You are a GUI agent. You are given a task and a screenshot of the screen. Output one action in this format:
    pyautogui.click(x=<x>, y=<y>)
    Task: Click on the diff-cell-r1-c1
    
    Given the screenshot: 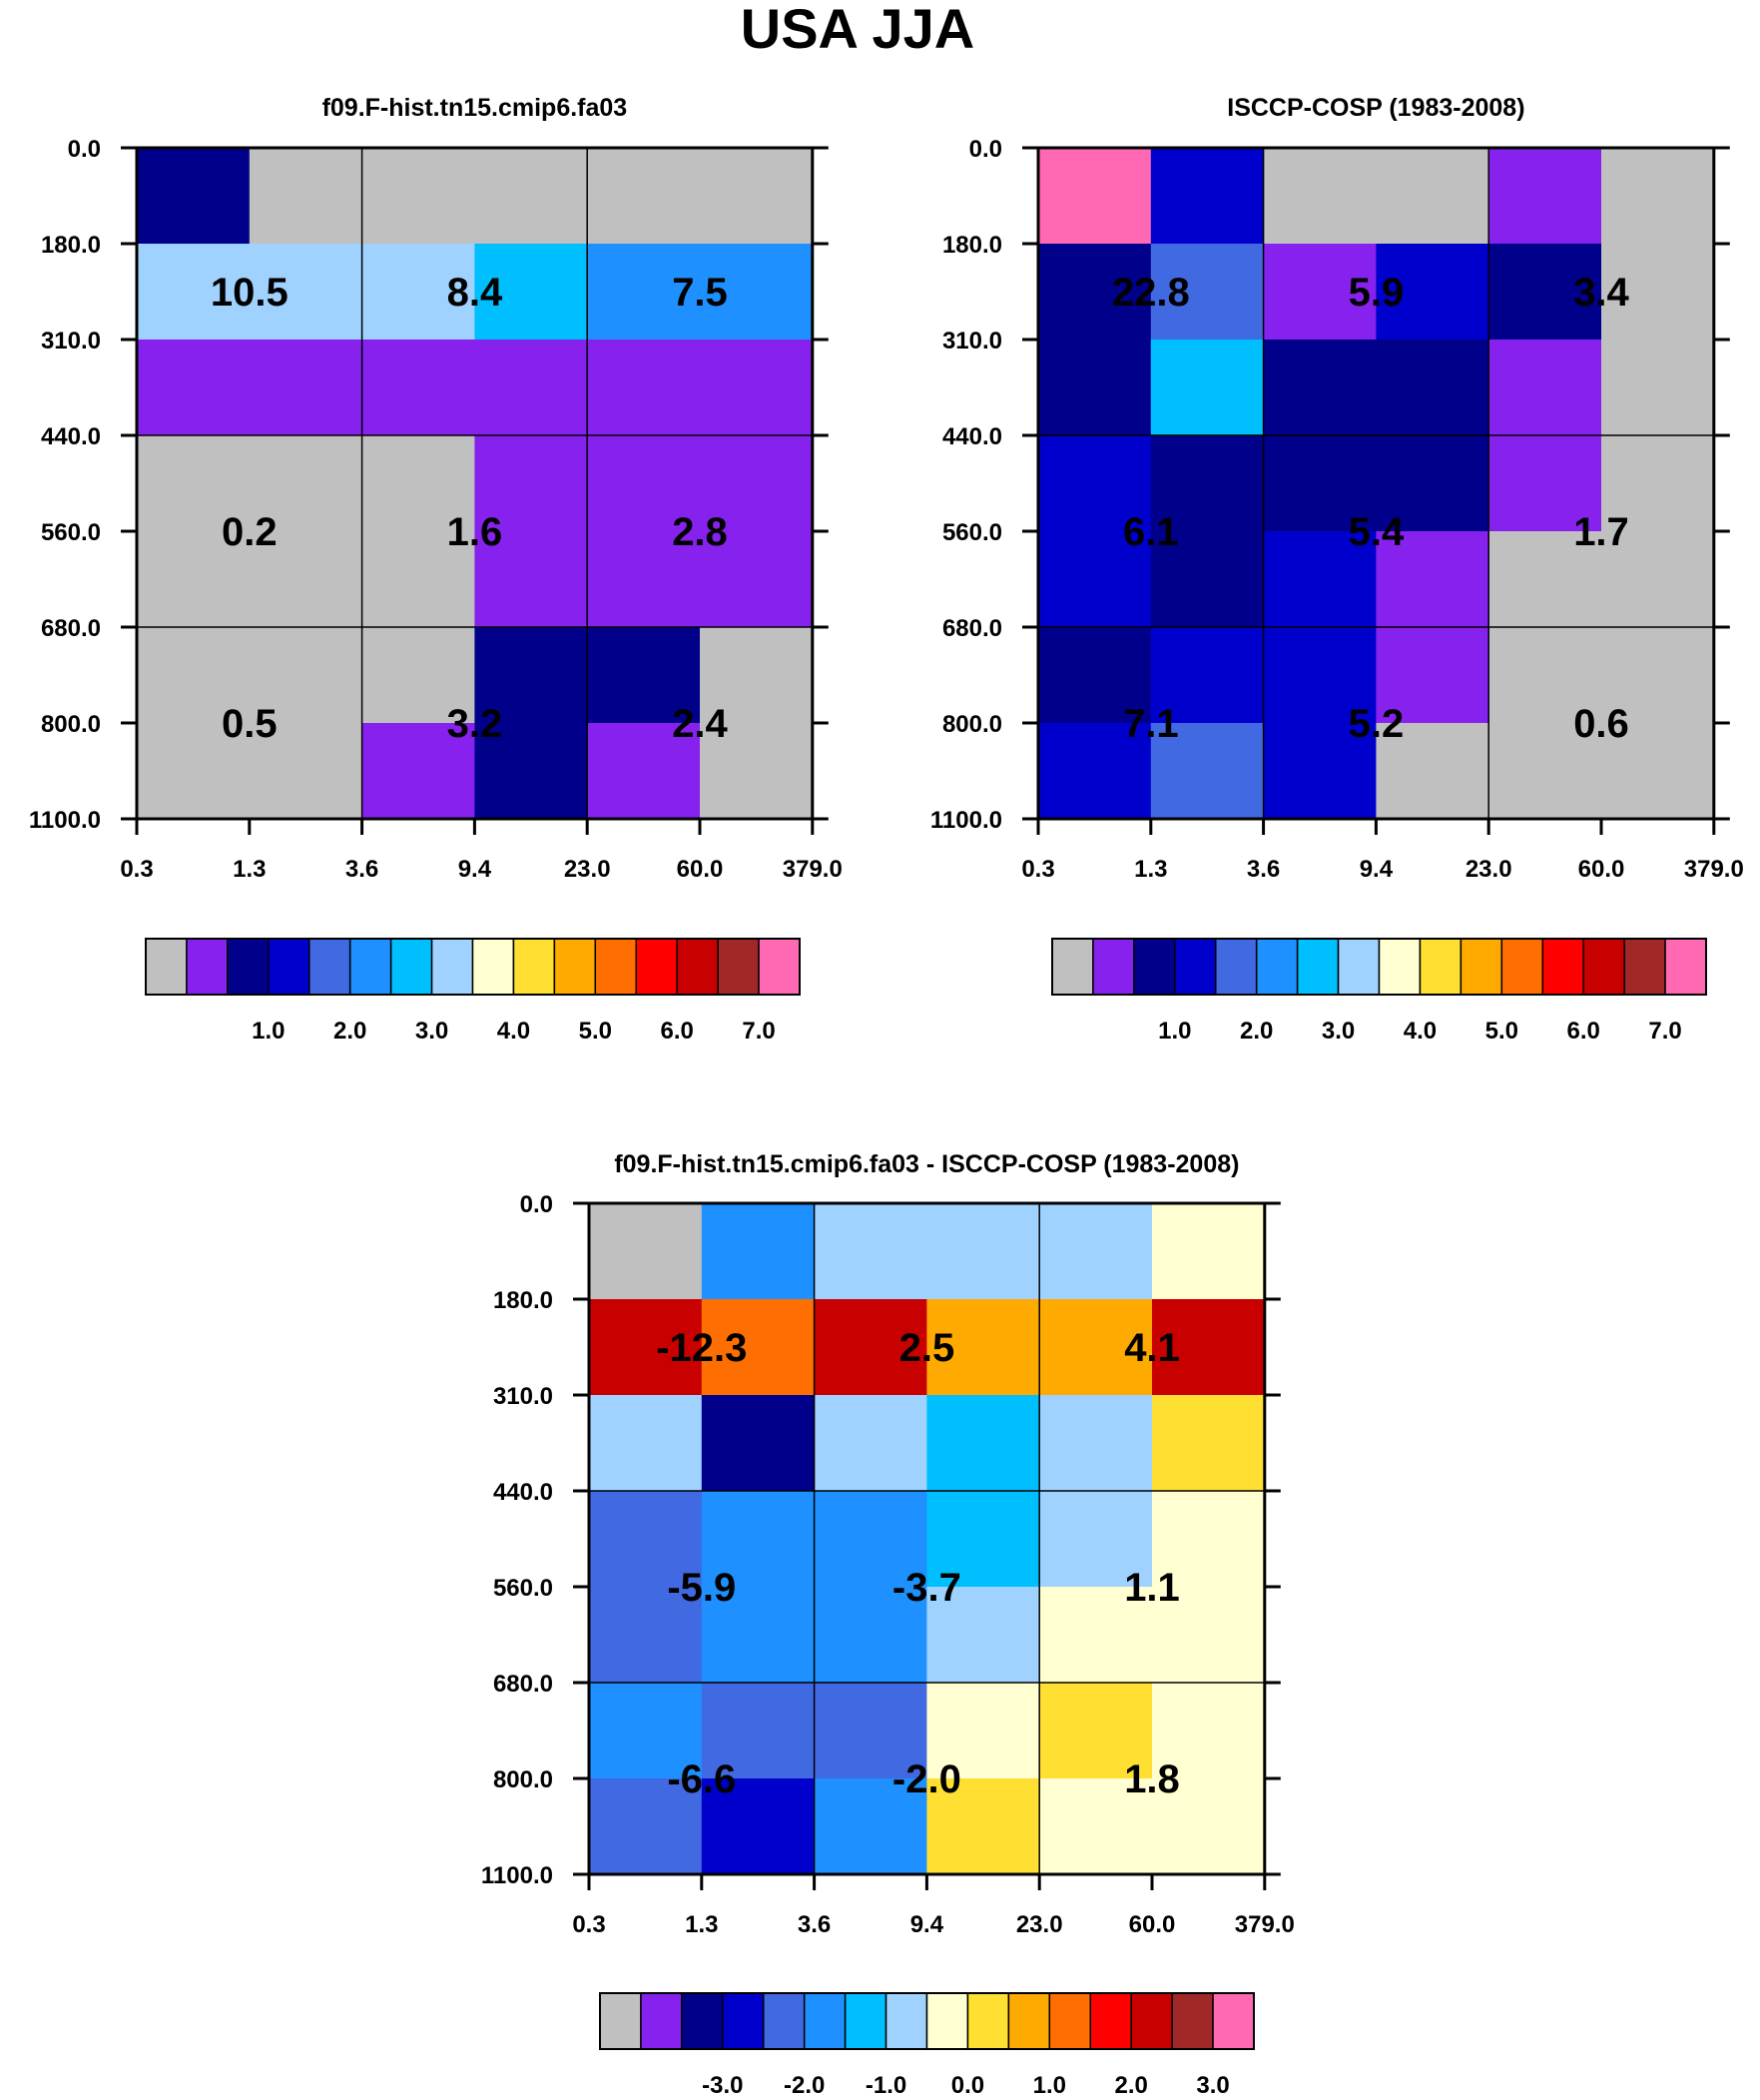 What is the action you would take?
    pyautogui.click(x=758, y=1347)
    